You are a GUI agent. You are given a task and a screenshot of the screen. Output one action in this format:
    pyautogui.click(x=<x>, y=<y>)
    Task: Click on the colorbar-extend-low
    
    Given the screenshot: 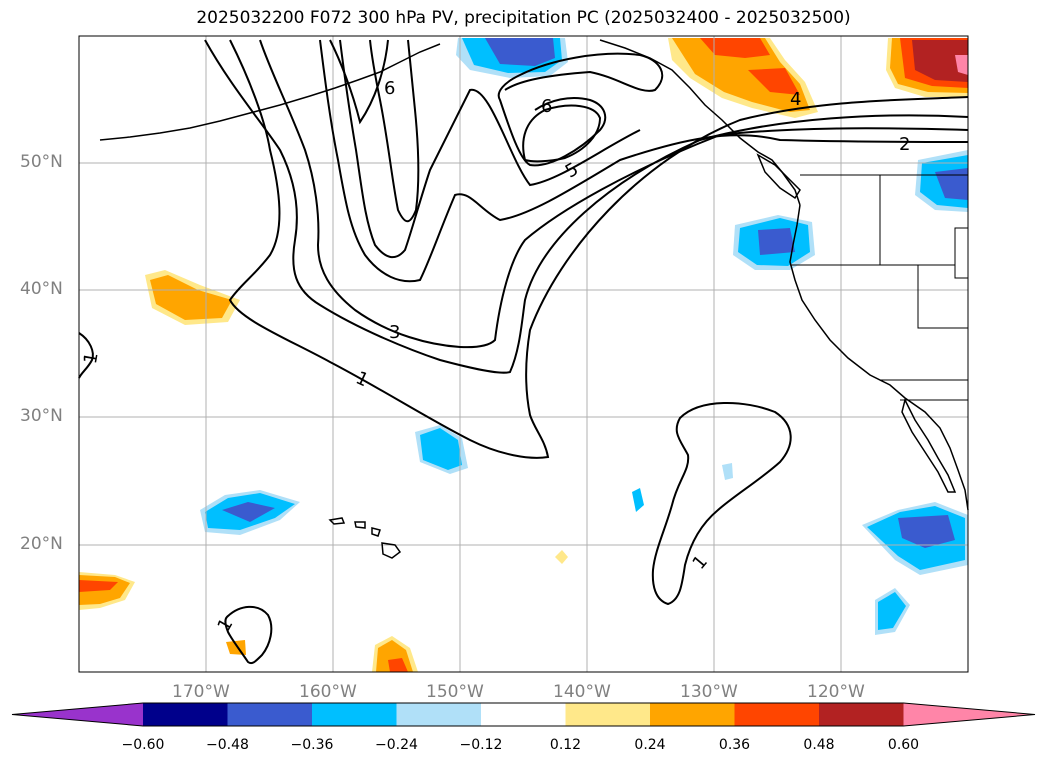 What is the action you would take?
    pyautogui.click(x=77, y=714)
    